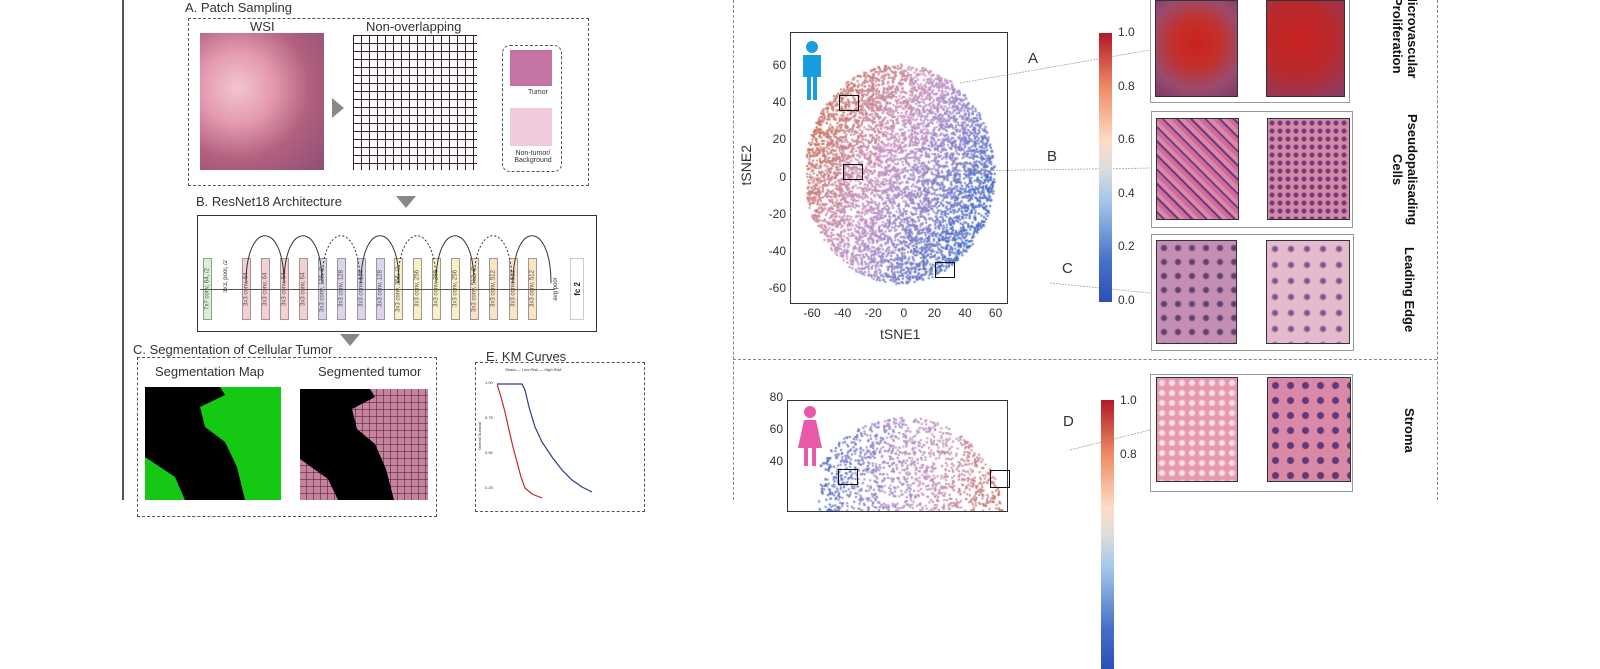 The width and height of the screenshot is (1600, 669). I want to click on panel-divider, so click(1085, 359).